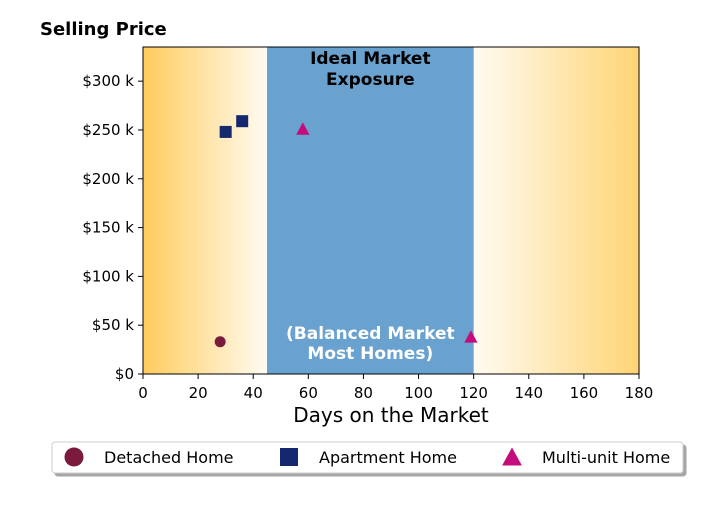 The image size is (721, 513). I want to click on legend-label: Detached Home, so click(169, 457).